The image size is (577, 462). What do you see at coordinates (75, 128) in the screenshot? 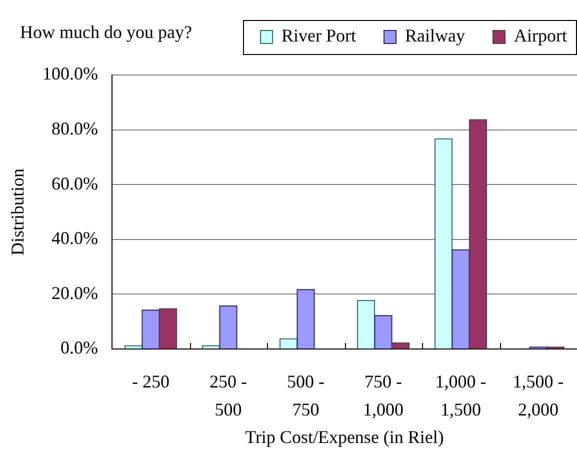
I see `y-tick-label: 80.0%` at bounding box center [75, 128].